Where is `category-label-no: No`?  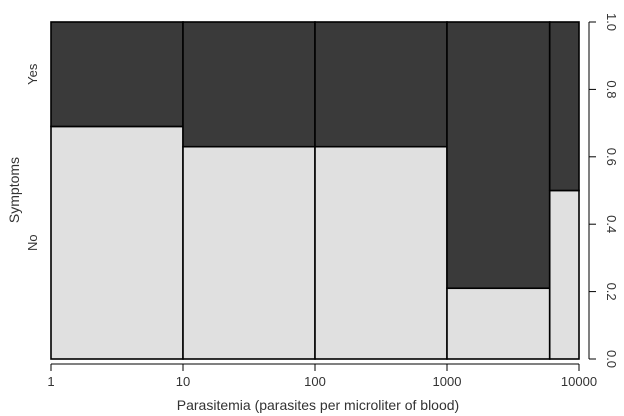
category-label-no: No is located at coordinates (32, 242).